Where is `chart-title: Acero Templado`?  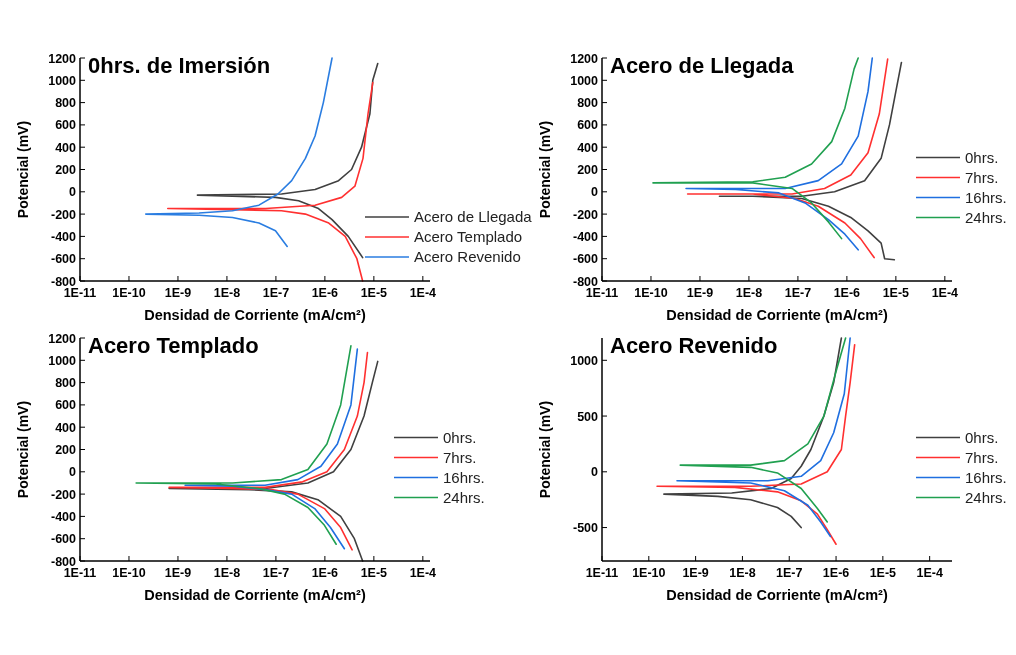
chart-title: Acero Templado is located at coordinates (173, 345).